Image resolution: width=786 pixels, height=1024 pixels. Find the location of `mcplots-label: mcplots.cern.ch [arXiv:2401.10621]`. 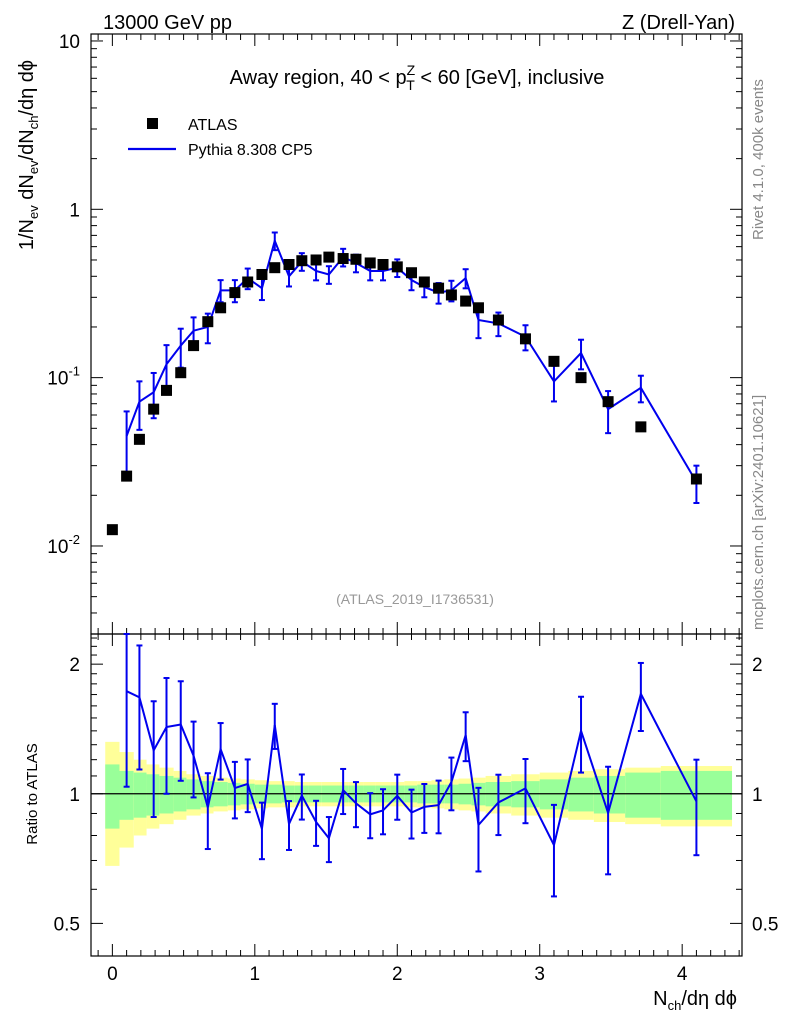

mcplots-label: mcplots.cern.ch [arXiv:2401.10621] is located at coordinates (758, 512).